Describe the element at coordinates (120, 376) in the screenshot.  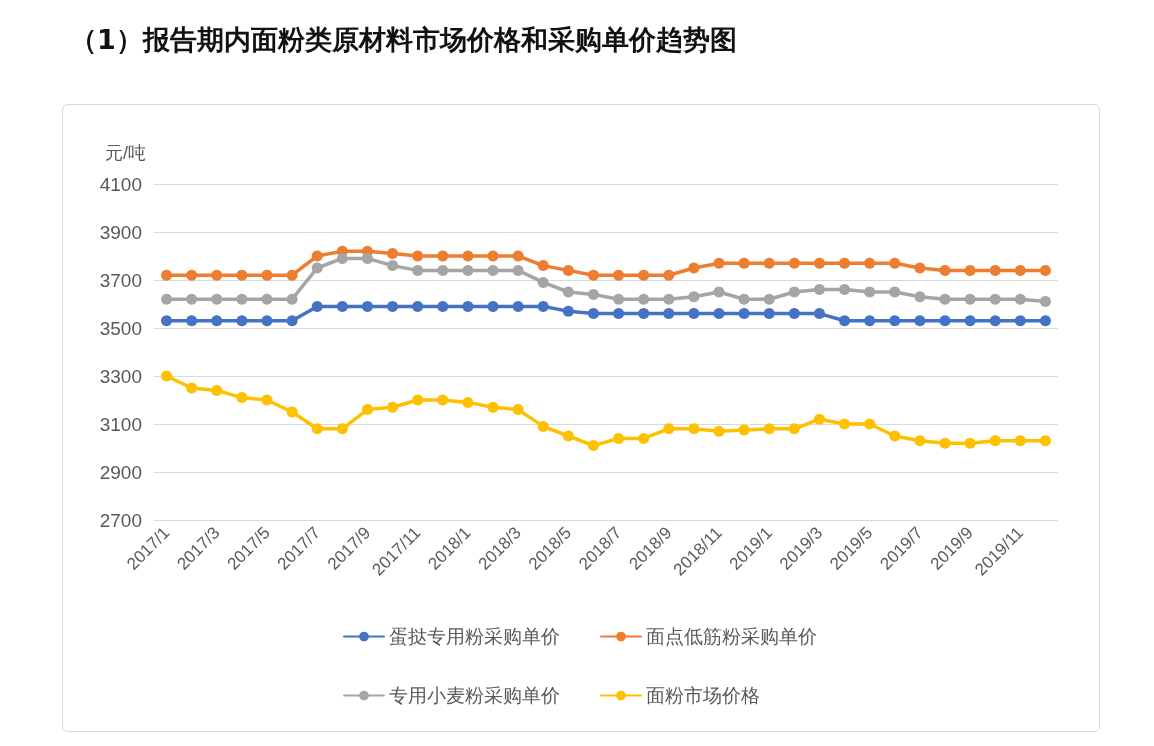
I see `y-tick-label: 3300` at that location.